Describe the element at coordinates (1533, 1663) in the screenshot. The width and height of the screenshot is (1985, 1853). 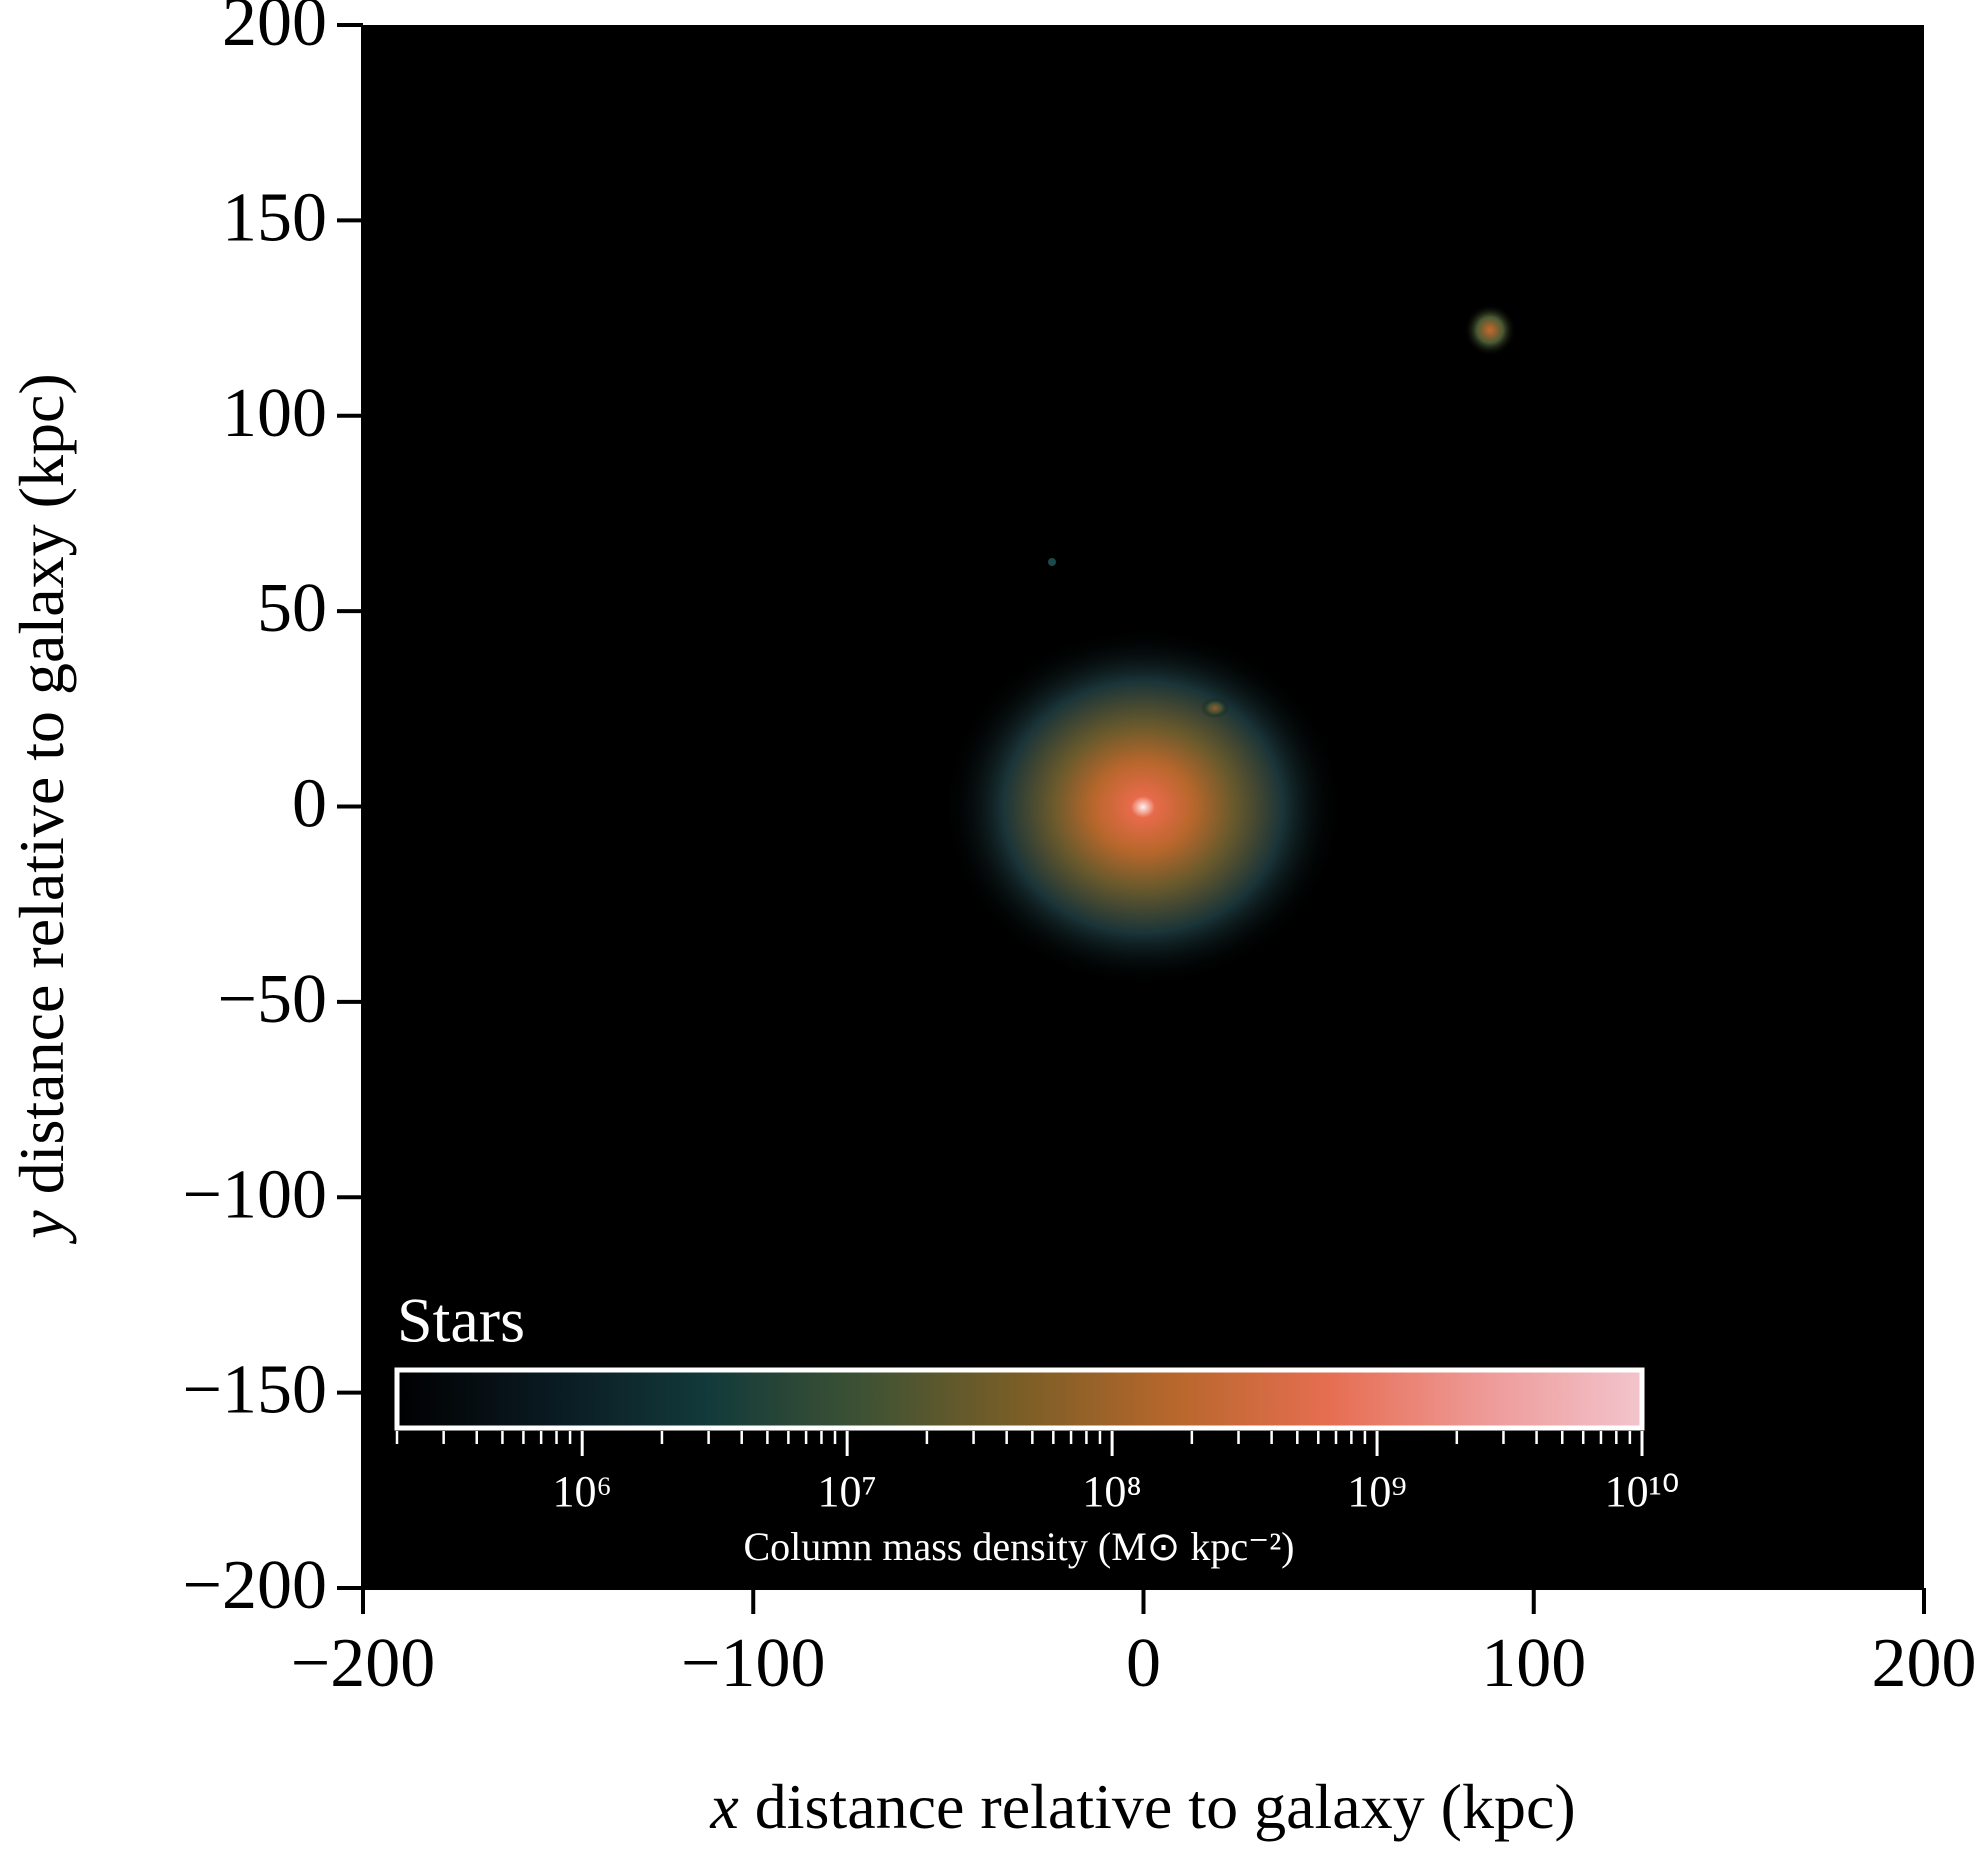
I see `x-tick-label: 100` at that location.